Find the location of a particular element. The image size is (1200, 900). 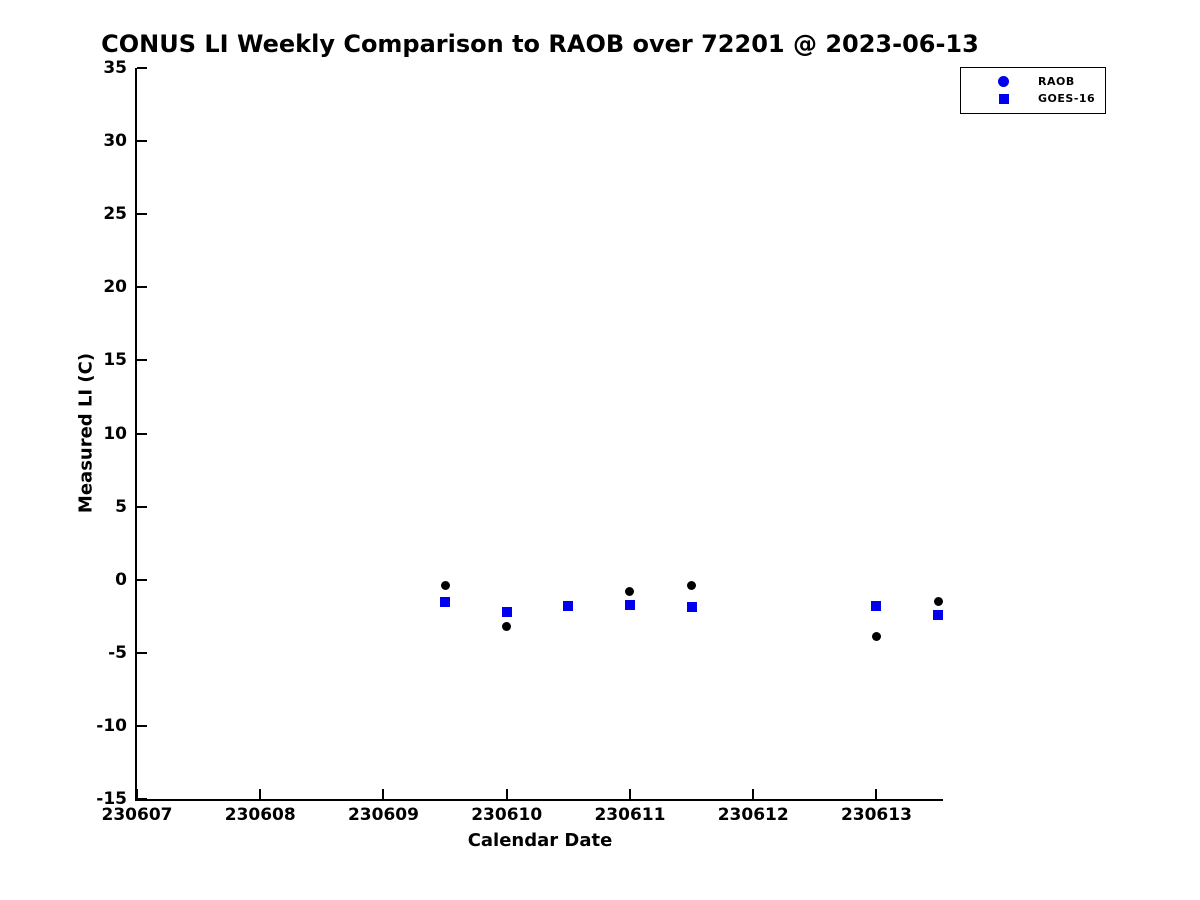

x-tick-label: 230608 is located at coordinates (260, 815).